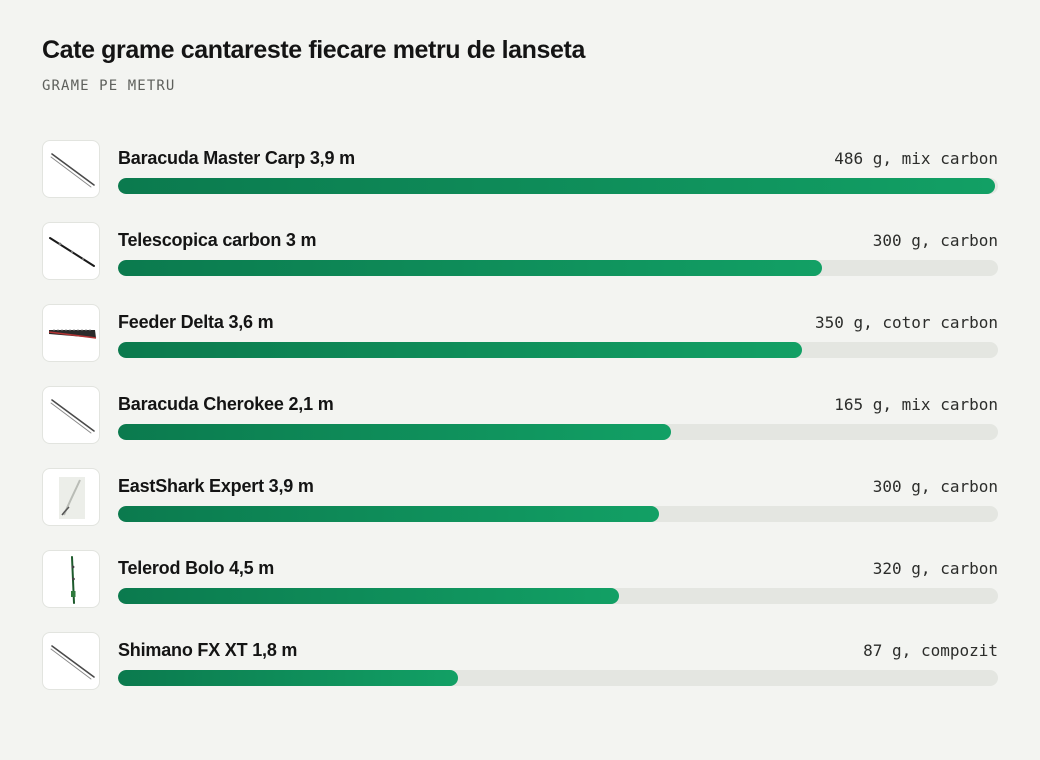  I want to click on bar-category-label: Telerod Bolo 4,5 m, so click(196, 568).